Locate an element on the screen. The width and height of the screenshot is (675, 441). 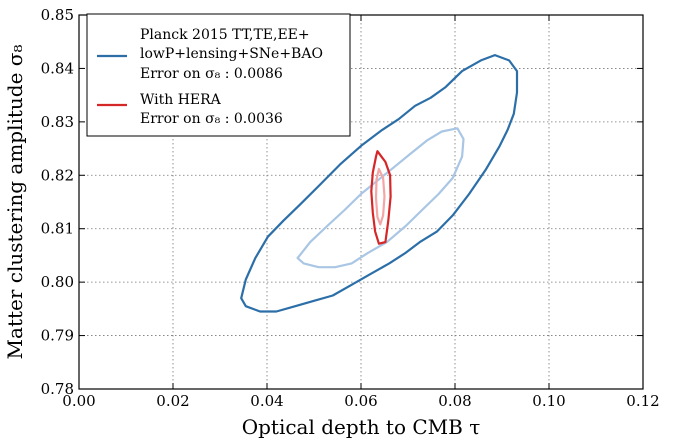
y-tick-label: 0.83 is located at coordinates (57, 122).